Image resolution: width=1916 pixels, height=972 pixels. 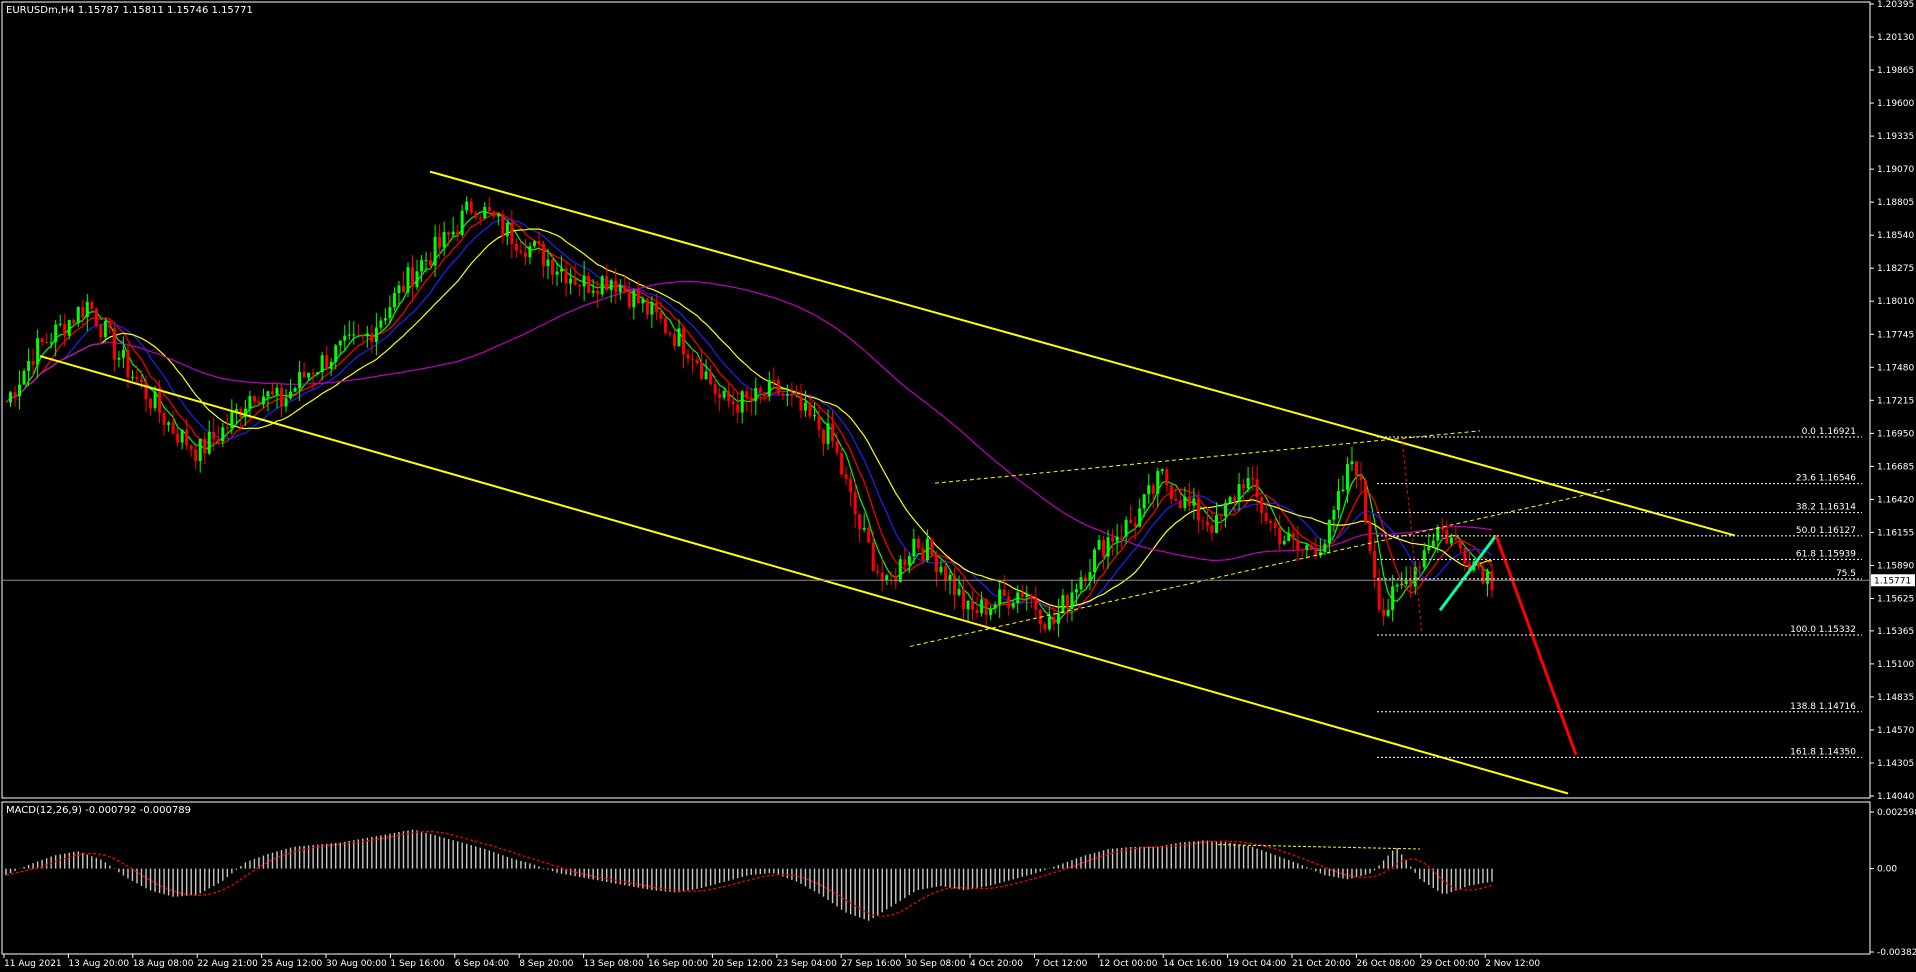 What do you see at coordinates (33, 964) in the screenshot?
I see `time-tick-label: 11 Aug 2021` at bounding box center [33, 964].